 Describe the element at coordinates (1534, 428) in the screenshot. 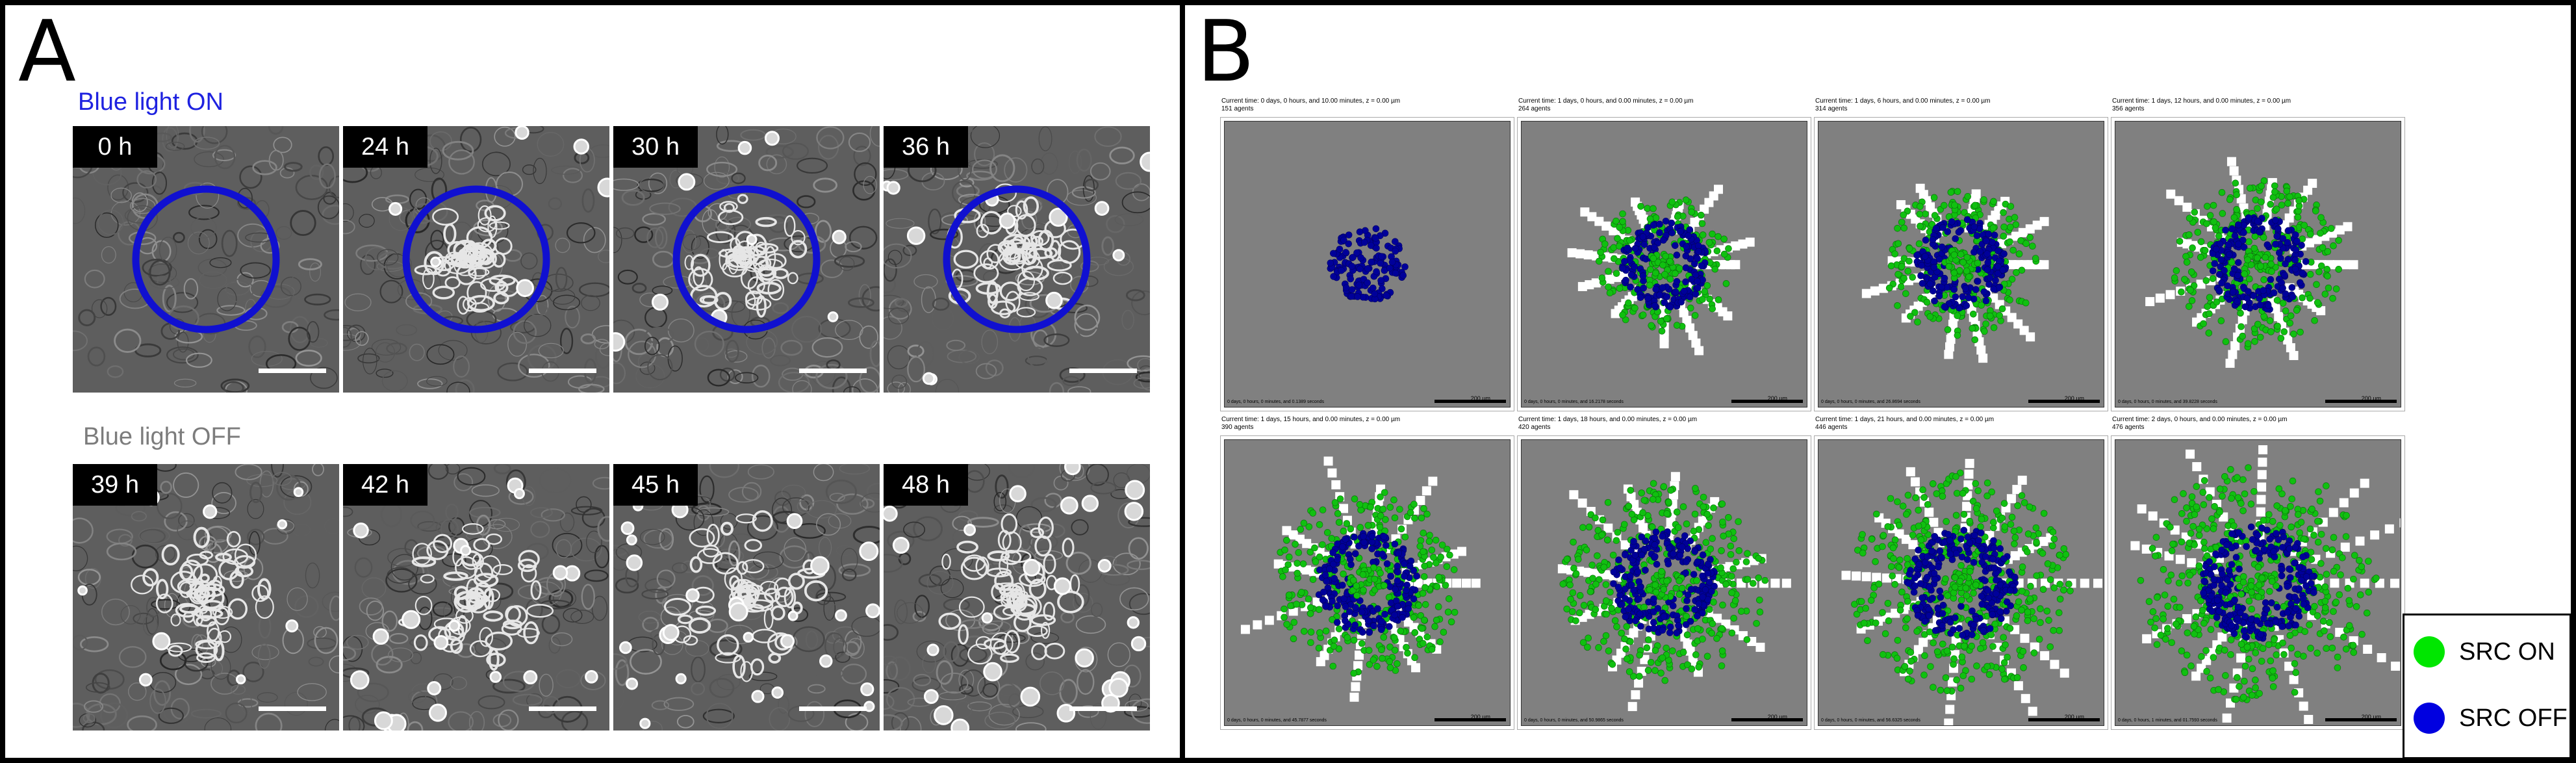

I see `sim-agent-count: 420 agents` at that location.